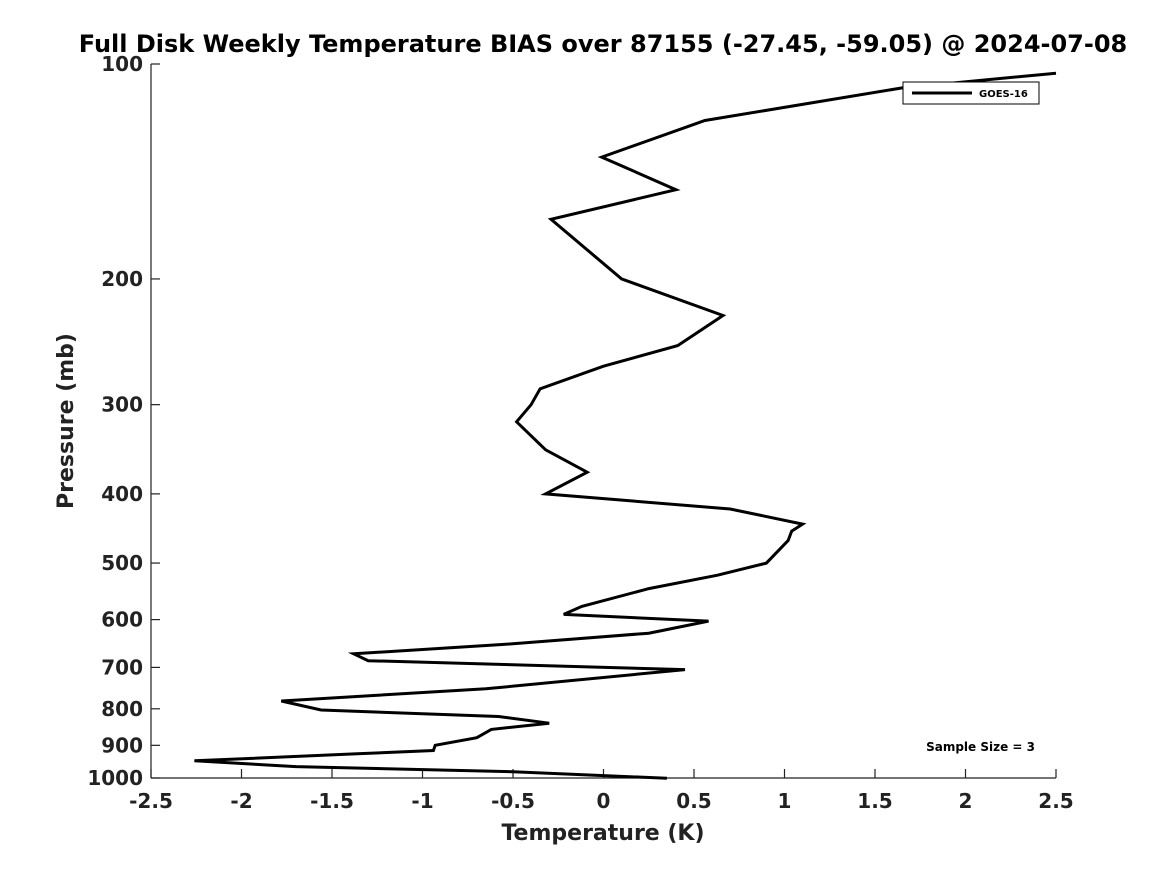 This screenshot has width=1167, height=875. What do you see at coordinates (151, 801) in the screenshot?
I see `x-tick-label: -2.5` at bounding box center [151, 801].